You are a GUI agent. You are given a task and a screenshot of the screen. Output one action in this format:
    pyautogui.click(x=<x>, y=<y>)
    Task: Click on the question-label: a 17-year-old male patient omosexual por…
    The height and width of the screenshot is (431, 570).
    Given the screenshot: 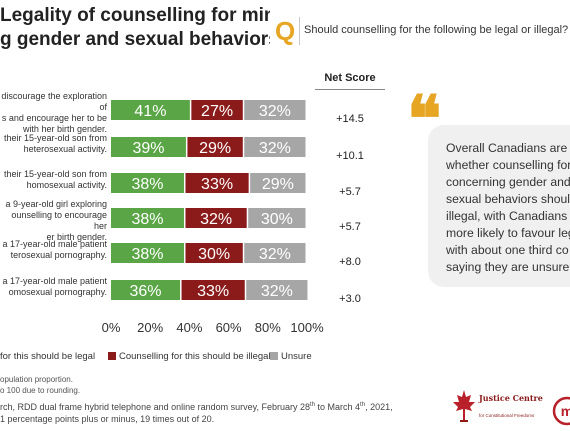 What is the action you would take?
    pyautogui.click(x=54, y=286)
    